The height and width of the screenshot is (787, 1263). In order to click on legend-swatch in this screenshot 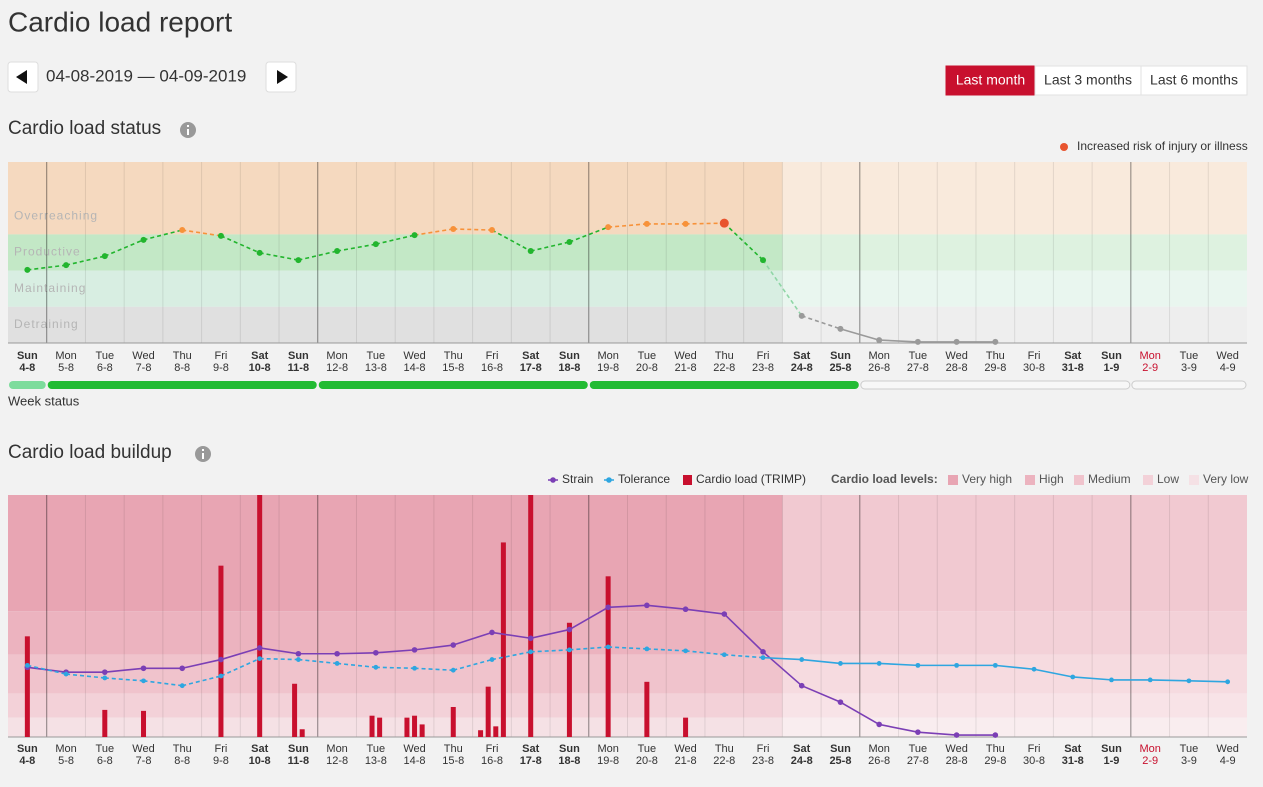, I will do `click(1030, 480)`.